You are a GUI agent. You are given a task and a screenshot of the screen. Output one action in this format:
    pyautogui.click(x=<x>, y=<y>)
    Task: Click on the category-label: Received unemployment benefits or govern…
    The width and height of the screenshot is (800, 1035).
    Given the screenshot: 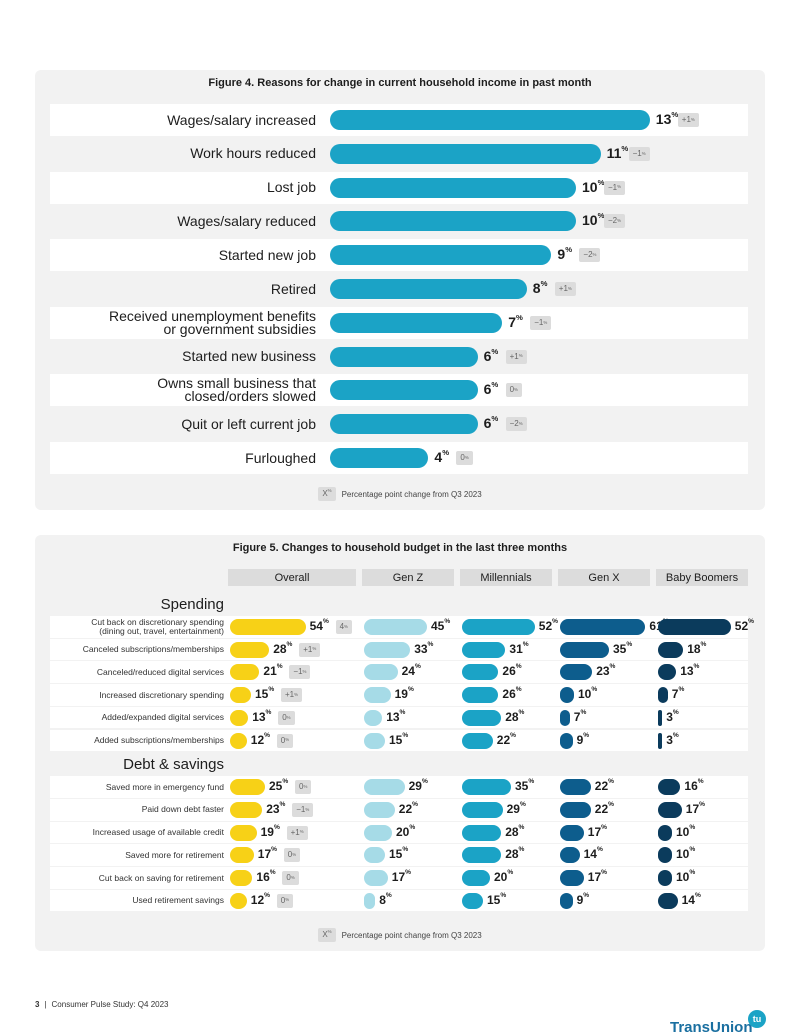 What is the action you would take?
    pyautogui.click(x=212, y=322)
    